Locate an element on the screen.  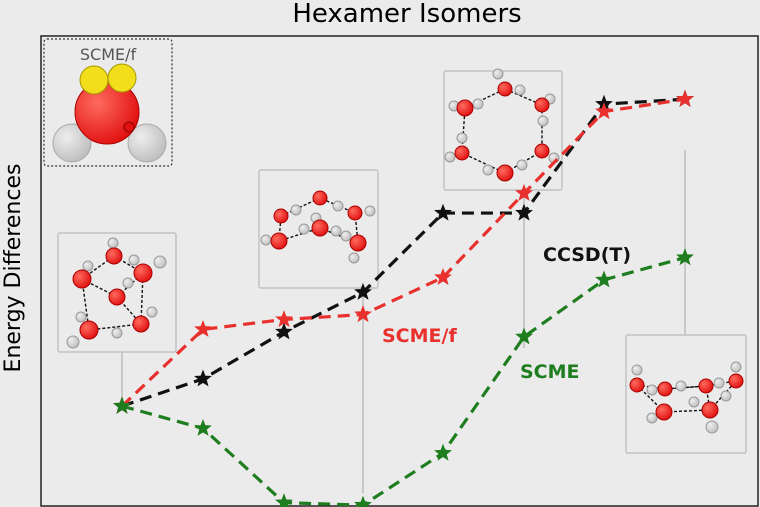
inset-title: SCME/f is located at coordinates (108, 54).